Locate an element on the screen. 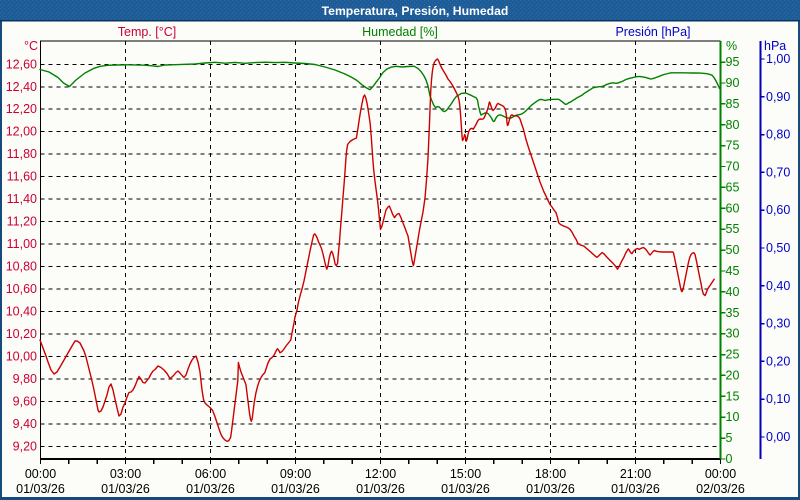  svg-text: 10,60 is located at coordinates (21, 289).